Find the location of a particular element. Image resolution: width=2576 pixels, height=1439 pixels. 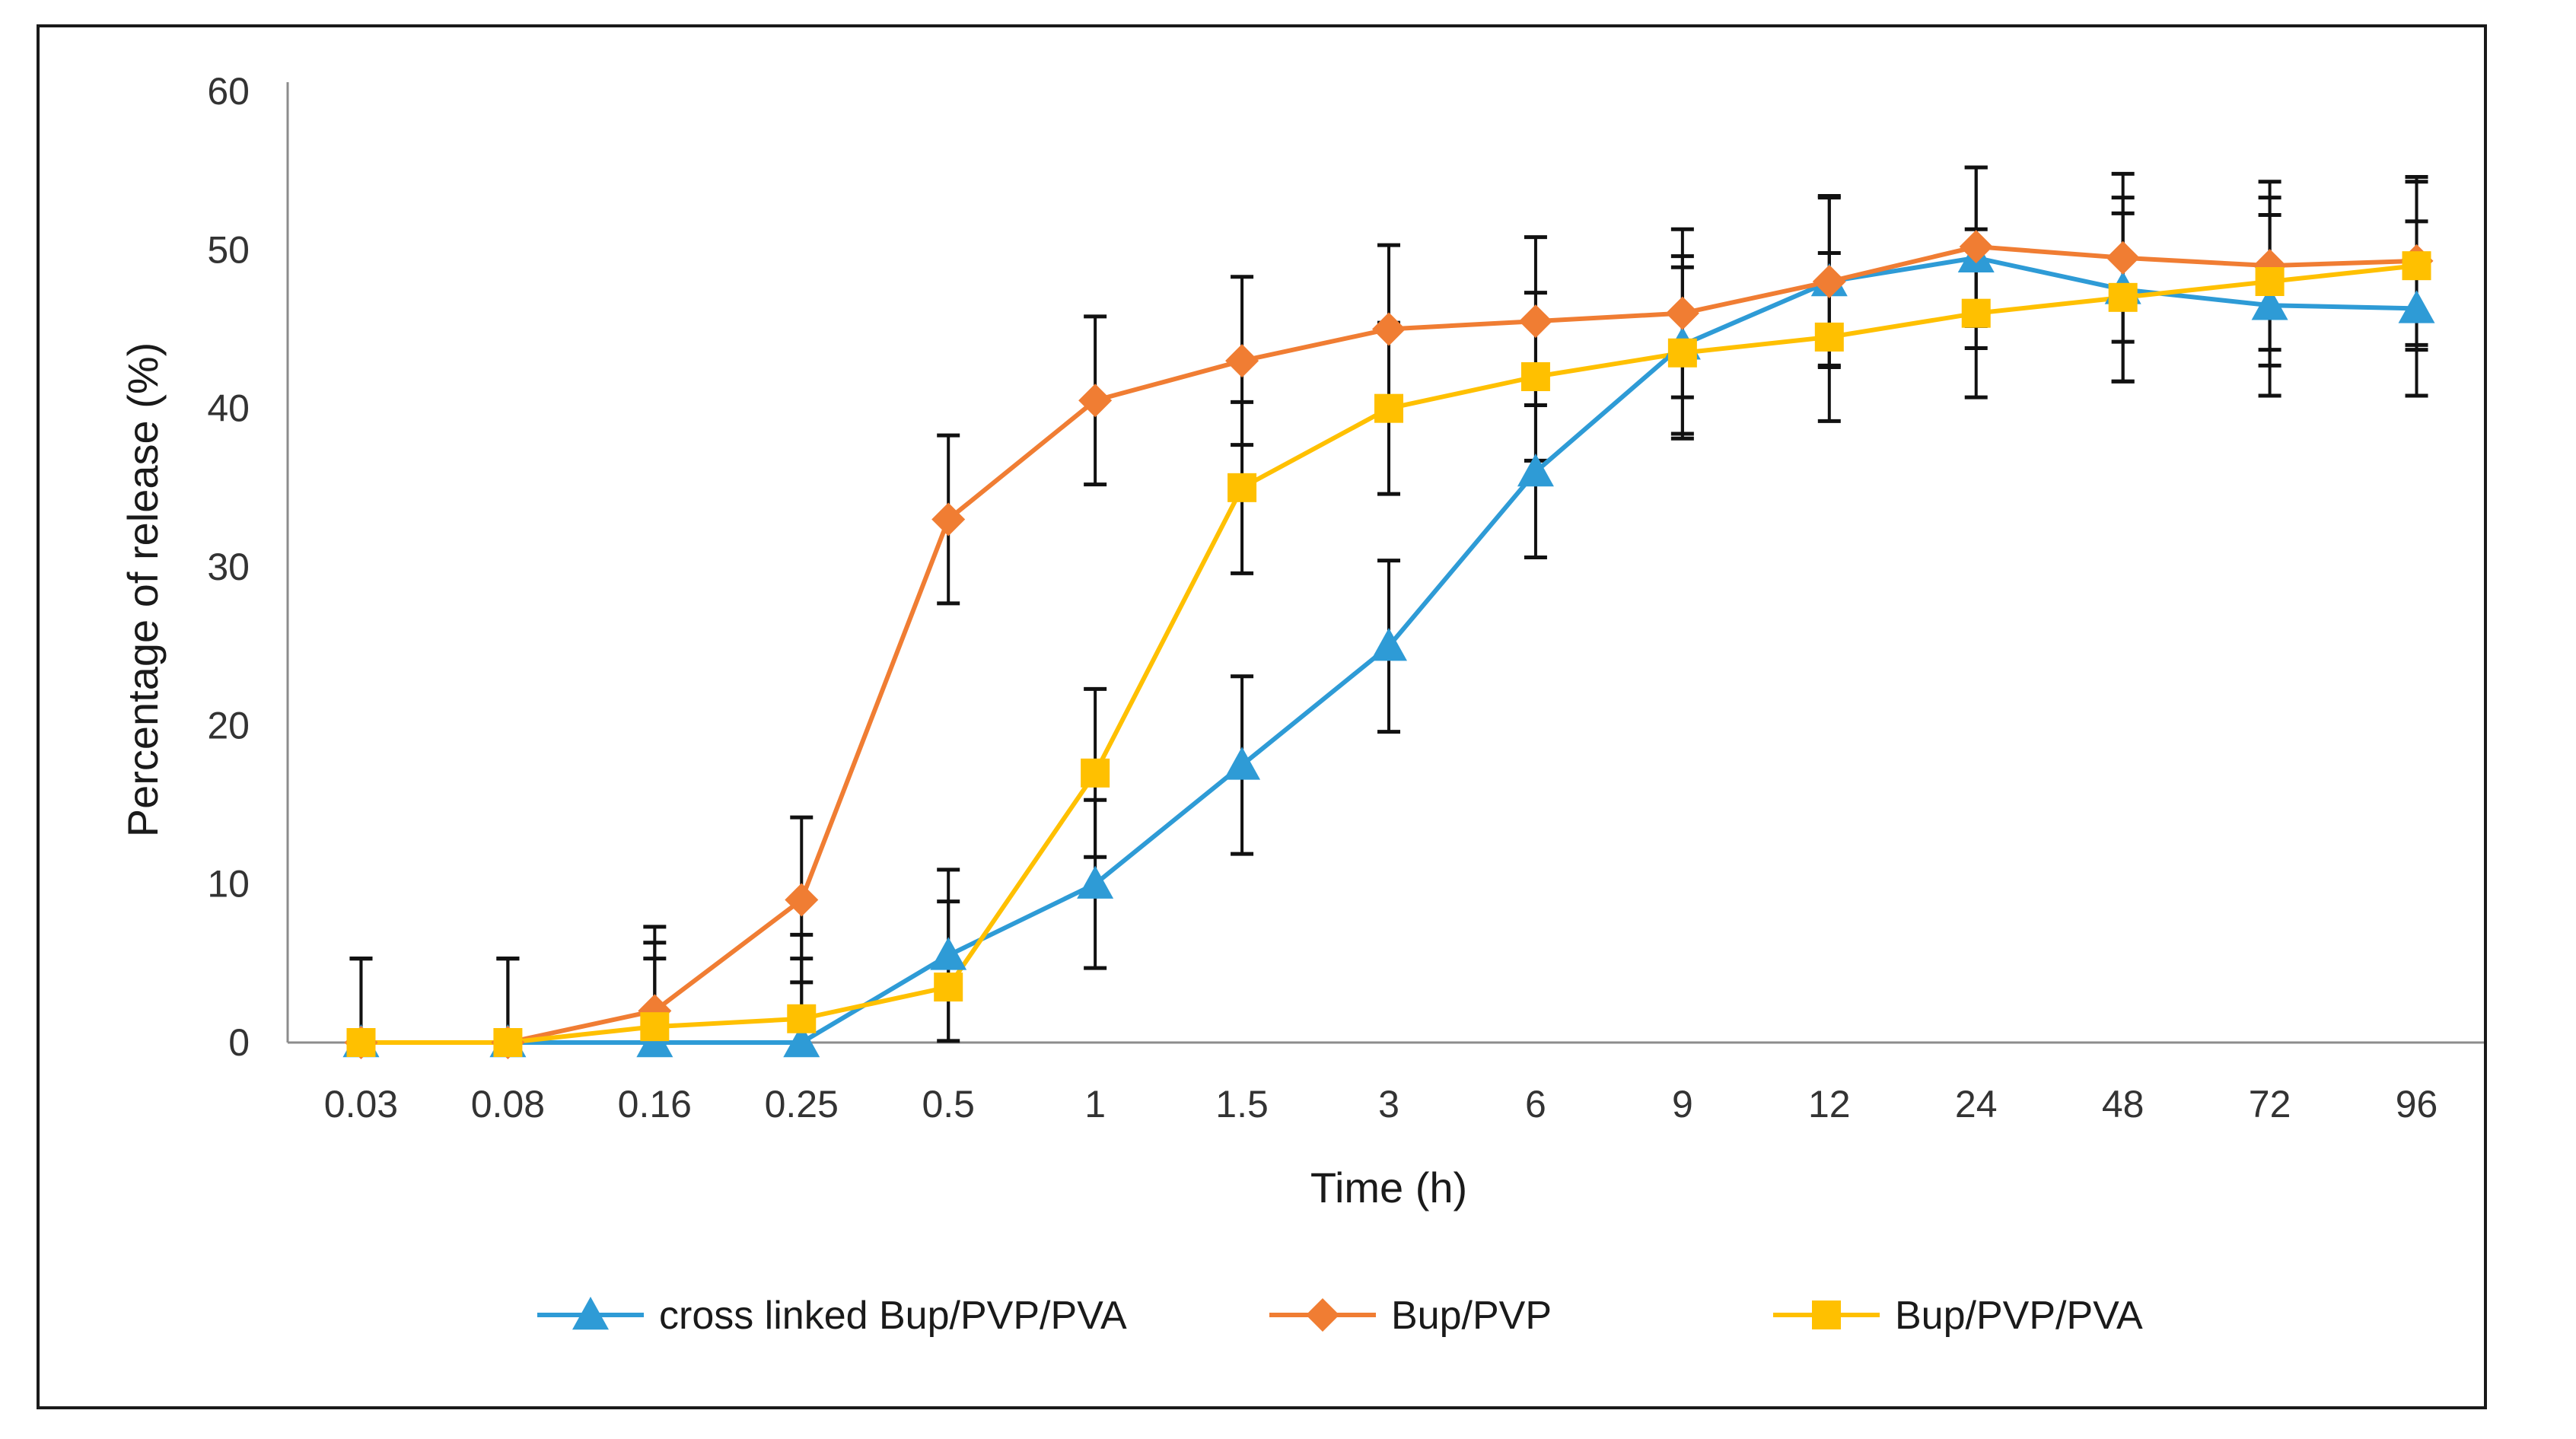

legend-marker-bup-pvp-pva is located at coordinates (1826, 1315).